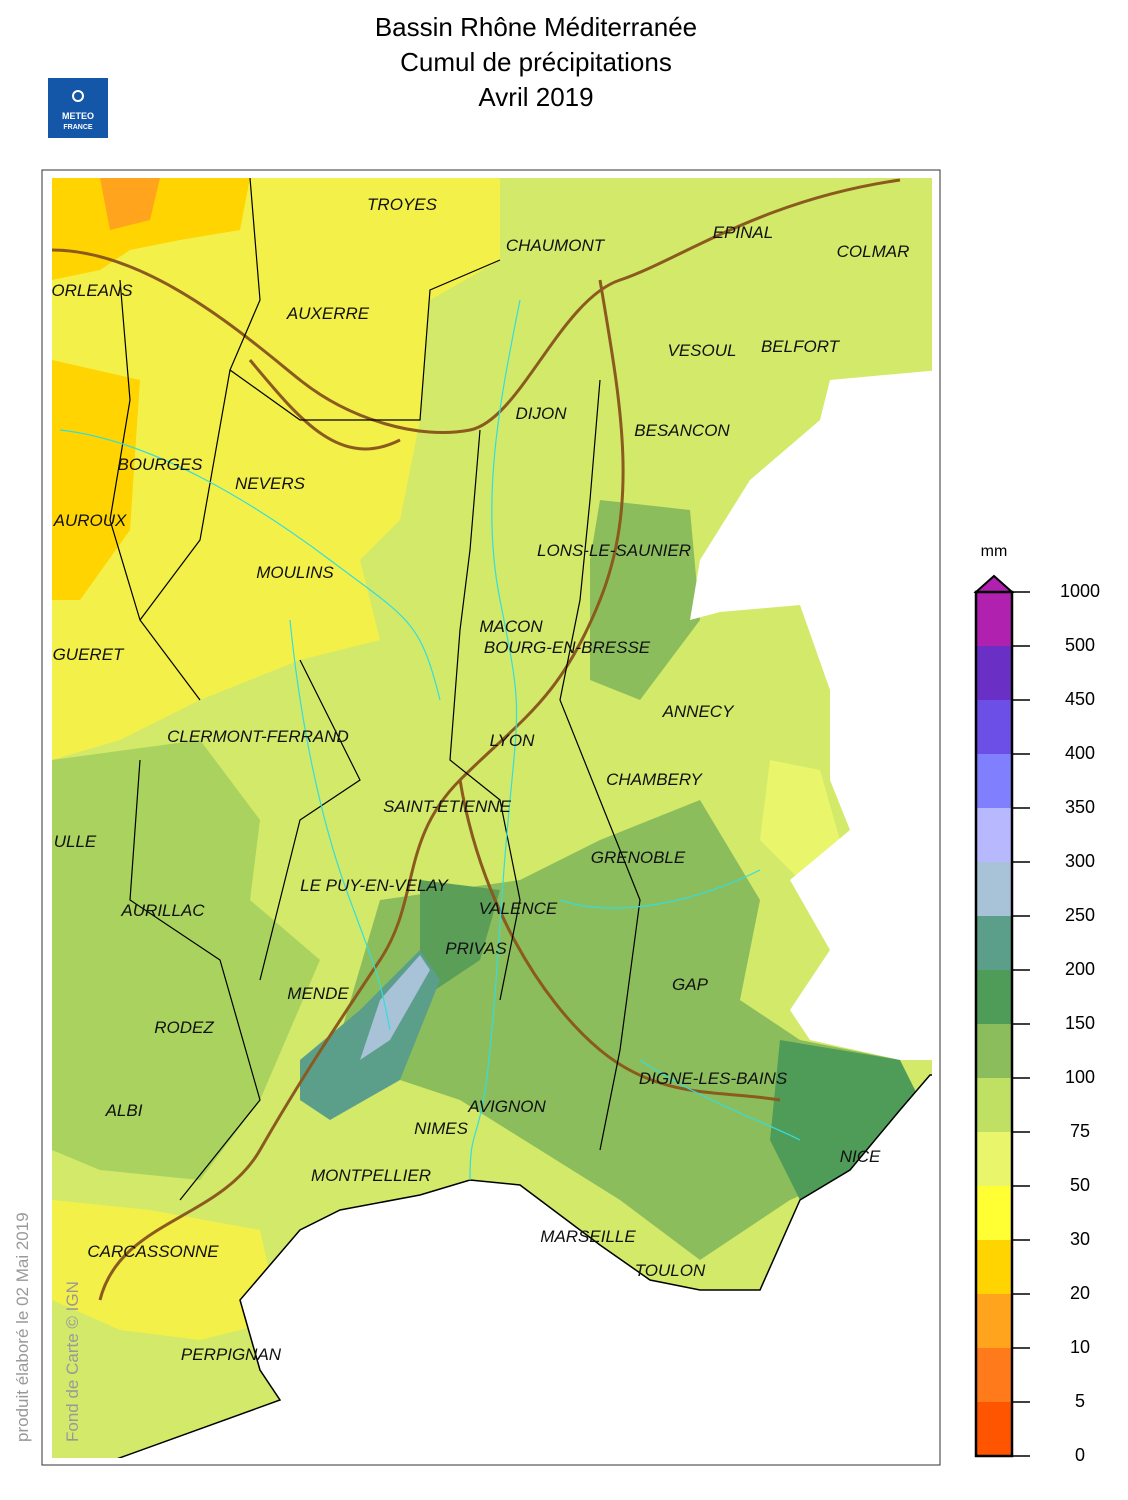 Image resolution: width=1128 pixels, height=1500 pixels. What do you see at coordinates (1080, 915) in the screenshot?
I see `legend-tick-label: 250` at bounding box center [1080, 915].